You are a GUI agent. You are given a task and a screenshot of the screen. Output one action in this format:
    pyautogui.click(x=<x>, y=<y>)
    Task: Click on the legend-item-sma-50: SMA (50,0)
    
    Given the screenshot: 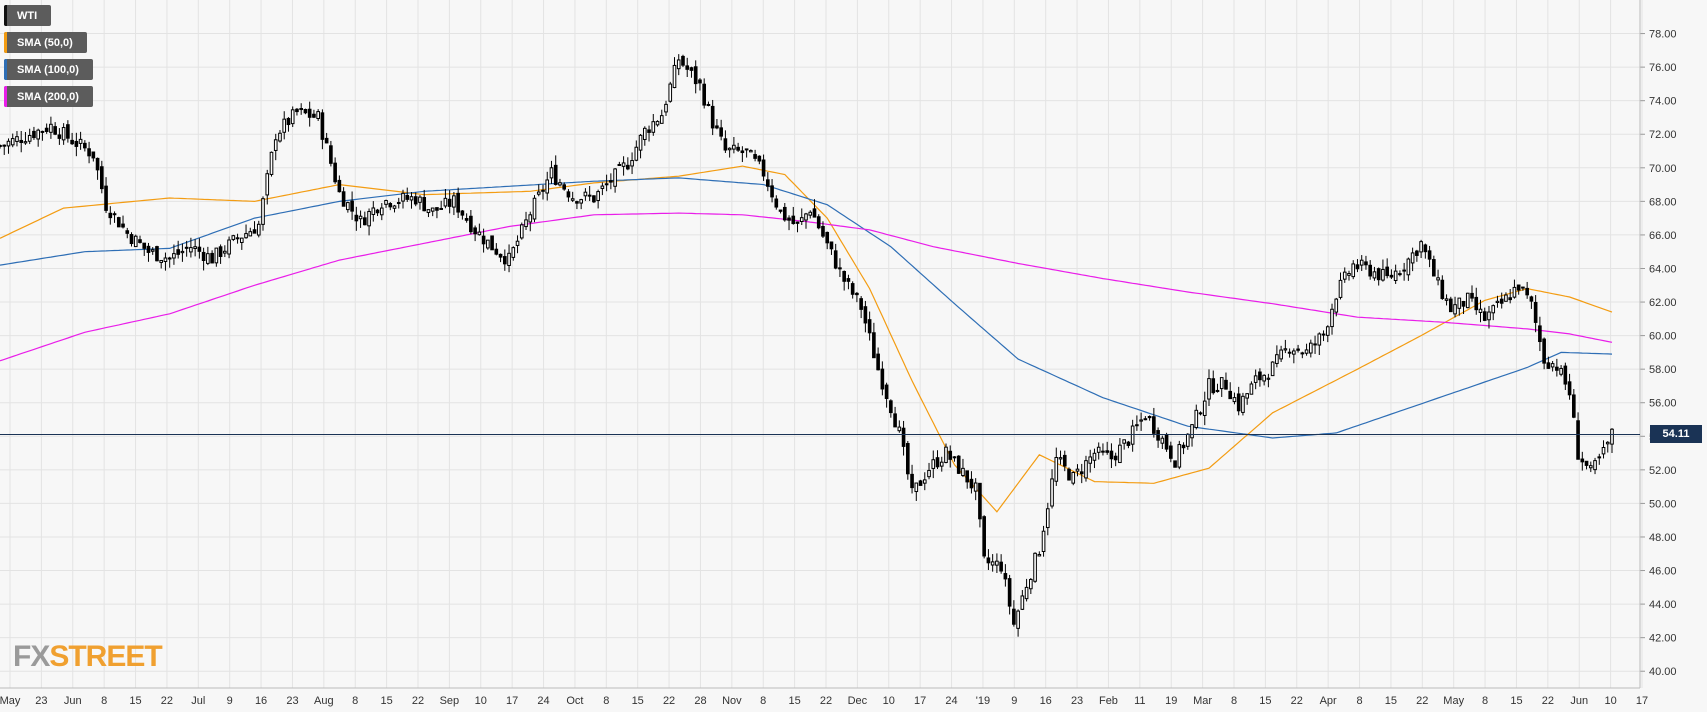 What is the action you would take?
    pyautogui.click(x=45, y=42)
    